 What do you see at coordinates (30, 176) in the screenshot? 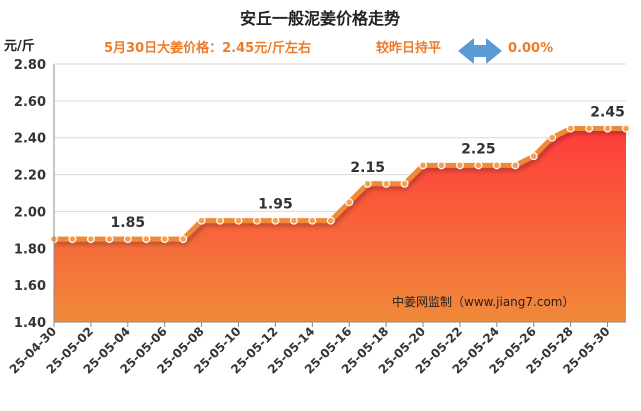
I see `y-tick-label: 2.20` at bounding box center [30, 176].